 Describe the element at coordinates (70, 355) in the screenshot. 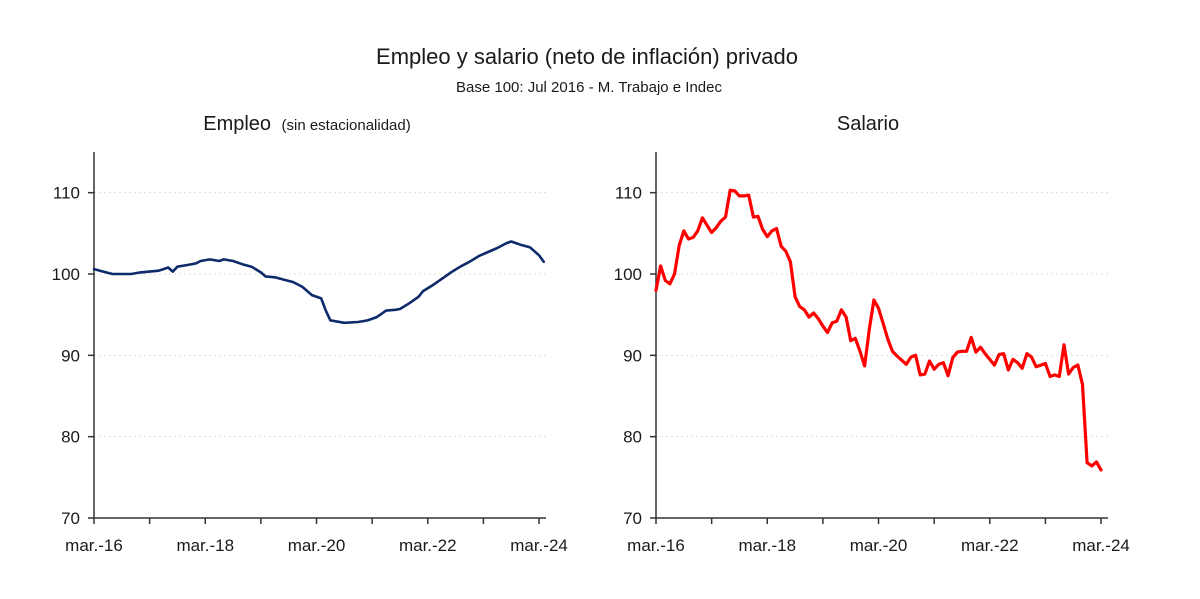

I see `empleo-y-tick-label: 90` at that location.